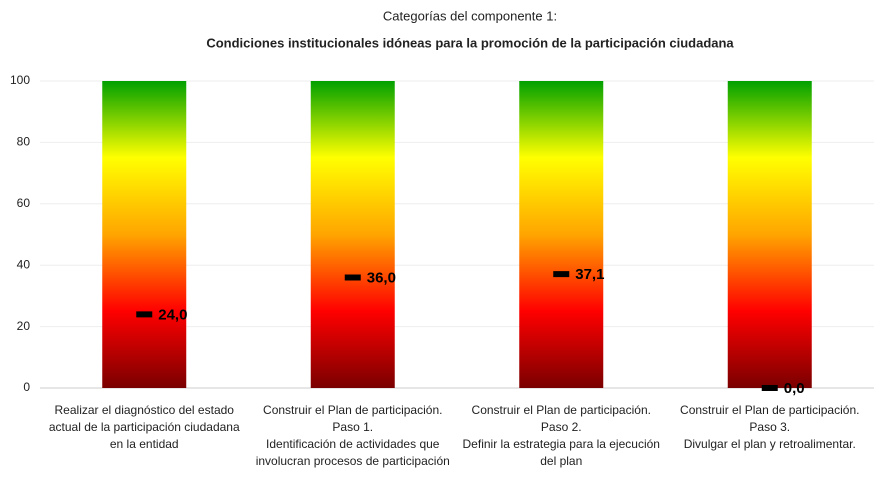 The image size is (874, 491). Describe the element at coordinates (561, 427) in the screenshot. I see `x-tick-label: Paso 2.` at that location.